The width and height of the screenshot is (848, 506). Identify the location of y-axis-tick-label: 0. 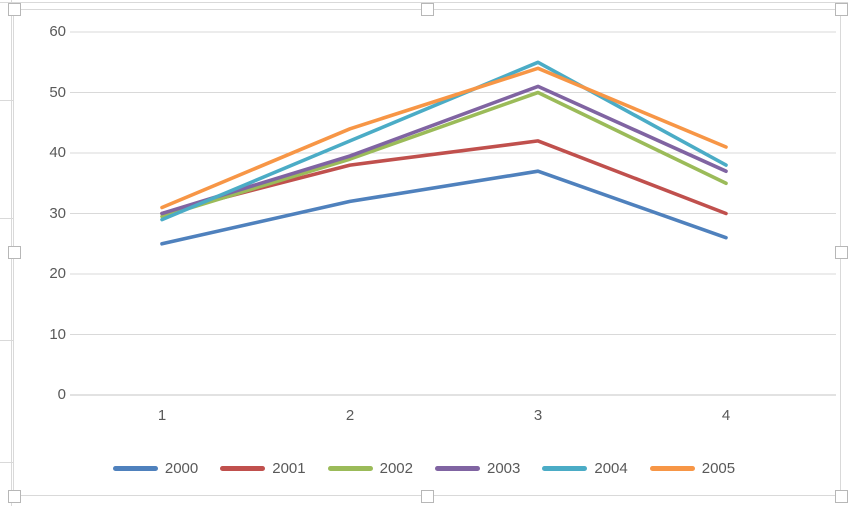
(61, 394).